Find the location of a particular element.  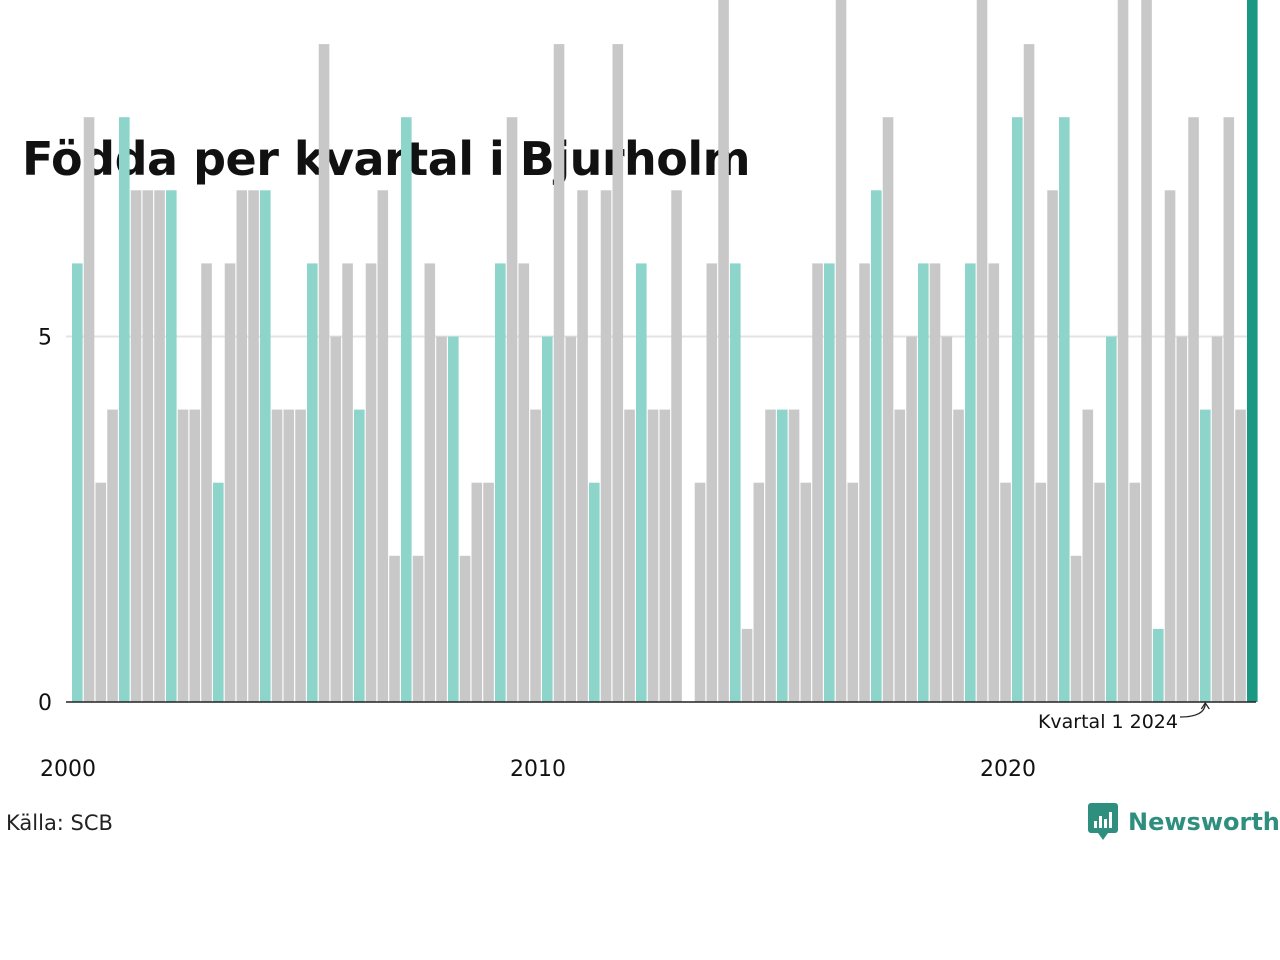

y-tick-label: 0 is located at coordinates (45, 703).